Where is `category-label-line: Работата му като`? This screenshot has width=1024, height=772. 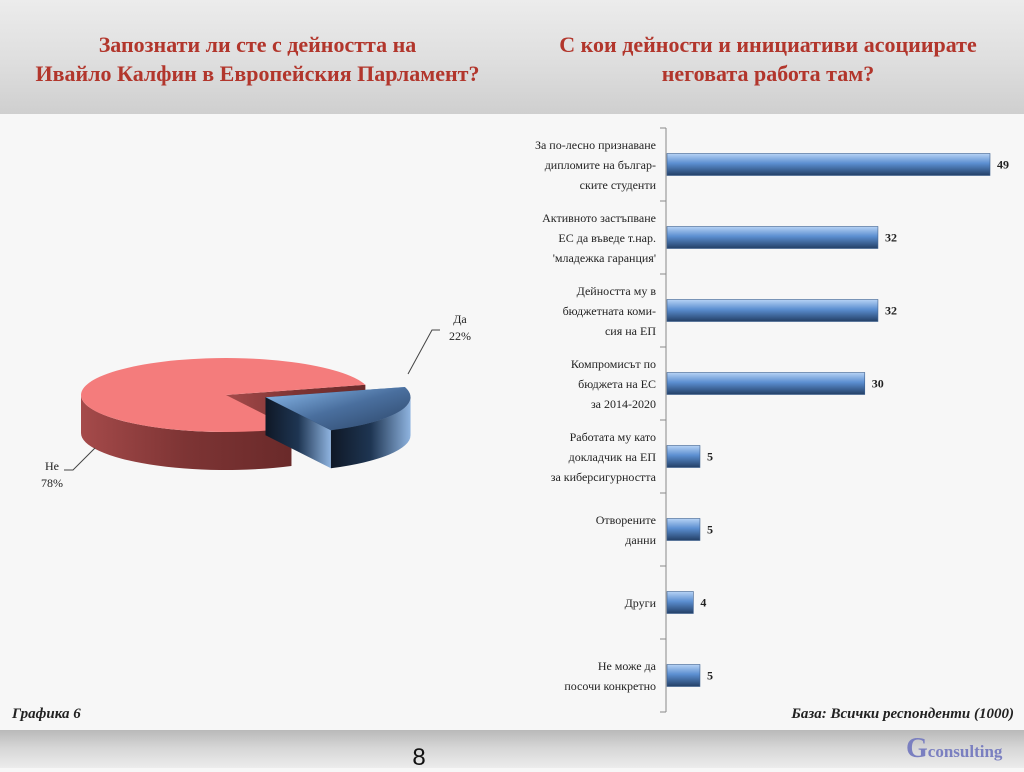 category-label-line: Работата му като is located at coordinates (612, 436).